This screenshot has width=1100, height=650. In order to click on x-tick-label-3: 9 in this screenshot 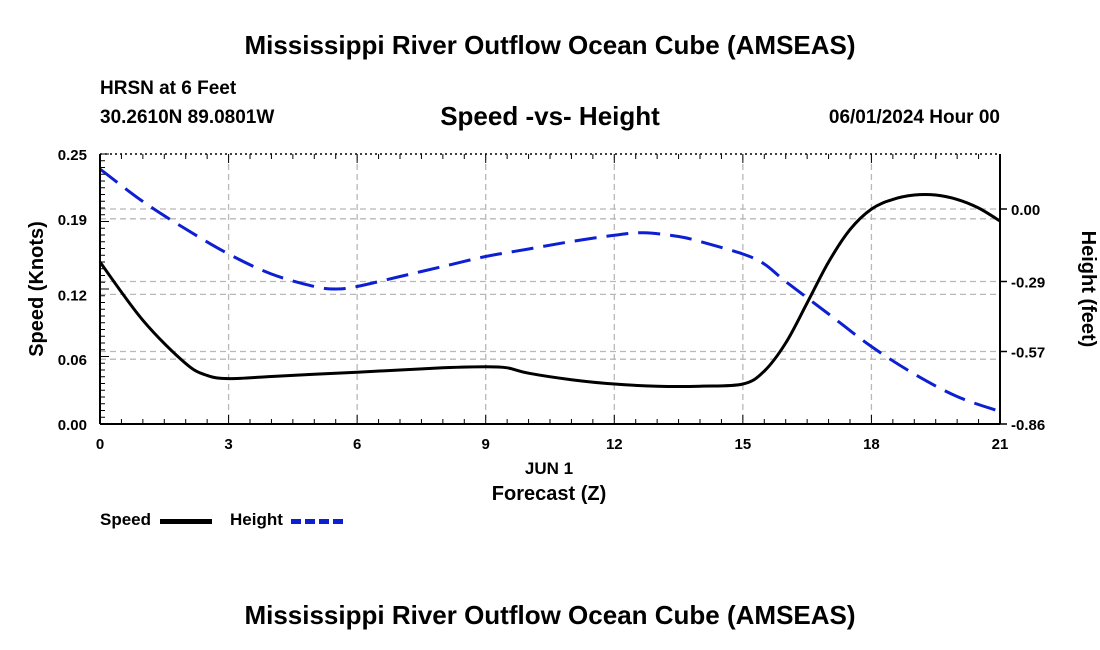, I will do `click(486, 444)`.